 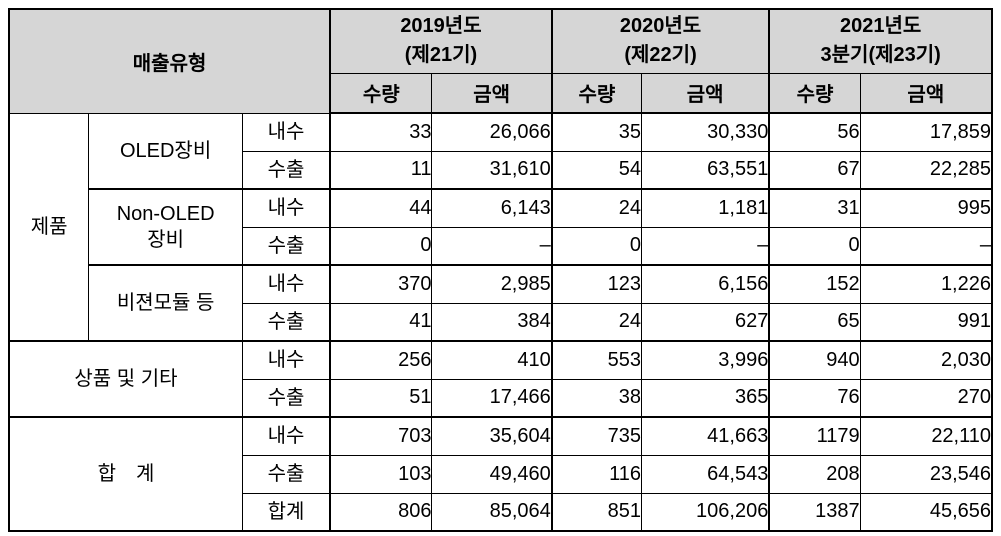 What do you see at coordinates (492, 436) in the screenshot?
I see `amount-cell: 35,604` at bounding box center [492, 436].